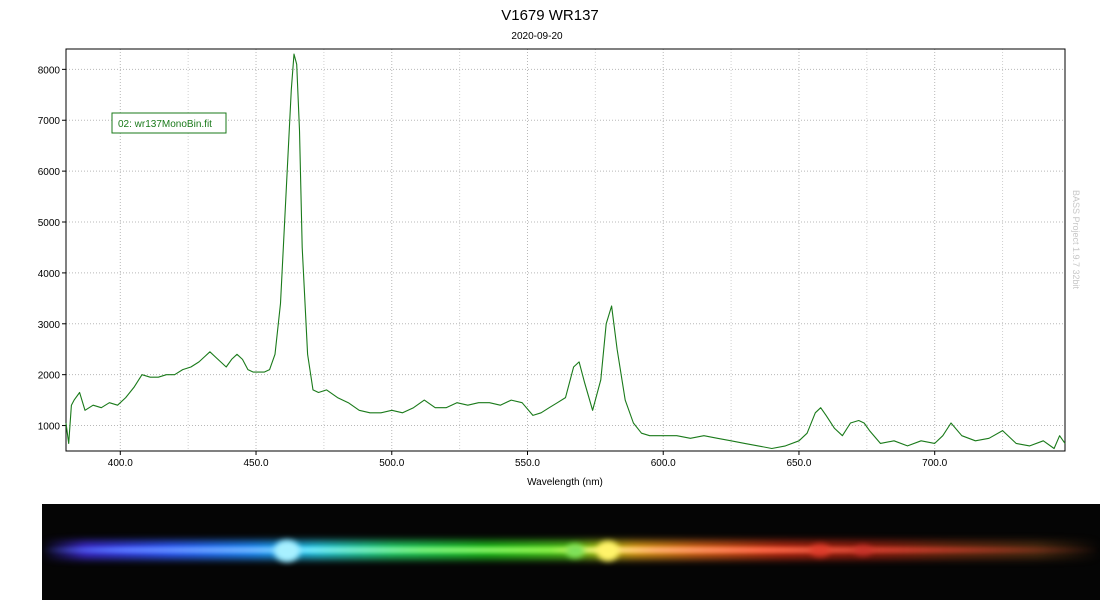  What do you see at coordinates (527, 463) in the screenshot?
I see `x-tick-label: 550.0` at bounding box center [527, 463].